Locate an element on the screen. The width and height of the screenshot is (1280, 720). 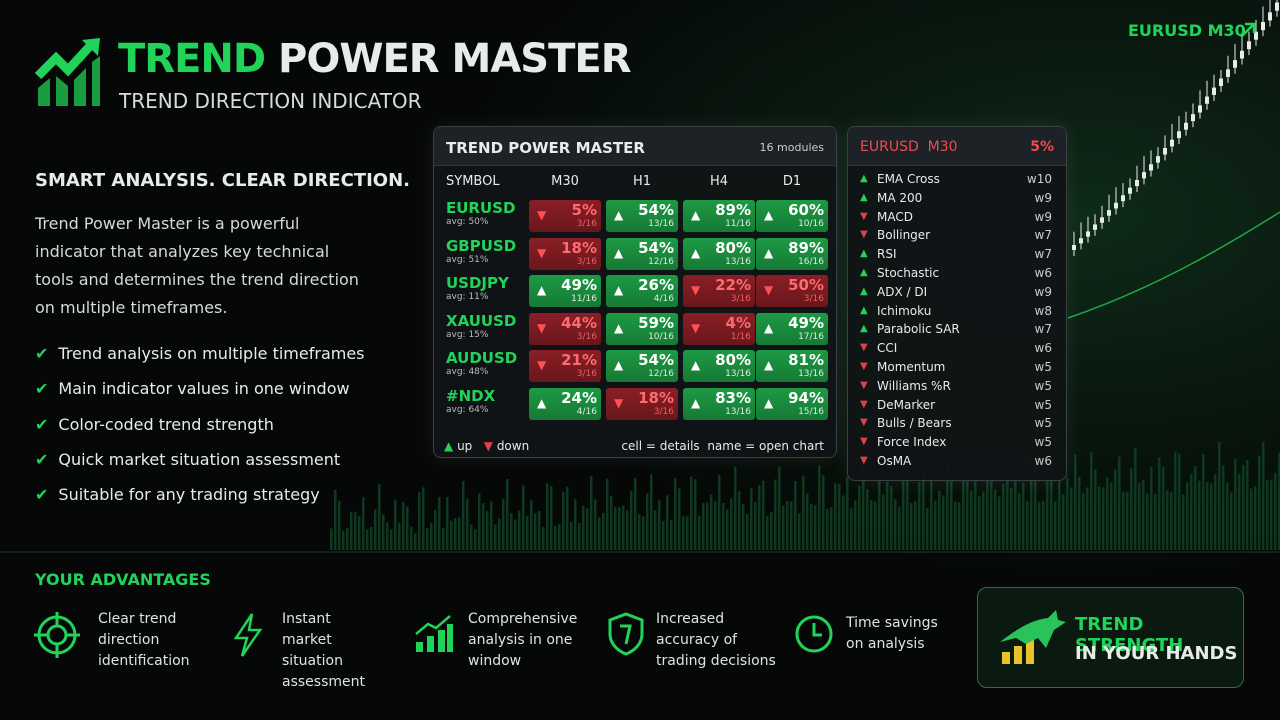
trend-cell: ▼ 5% 3/16 is located at coordinates (565, 216).